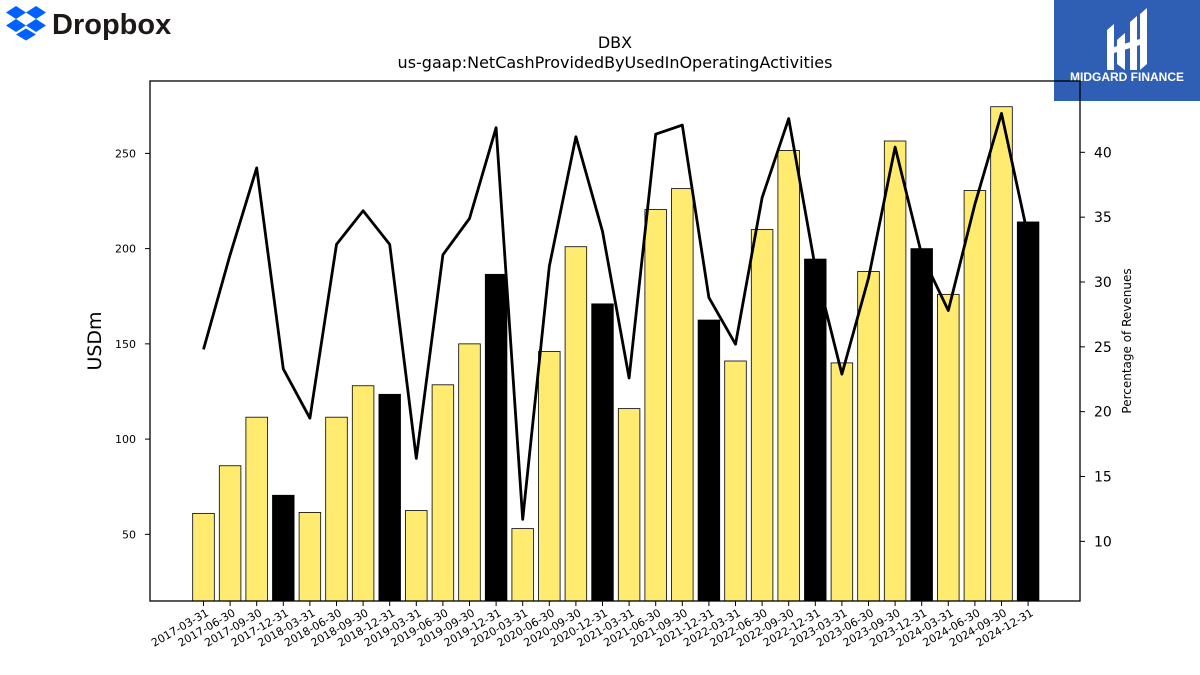 The width and height of the screenshot is (1200, 675). I want to click on dropbox-logo-graphic: Dropbox, so click(88, 23).